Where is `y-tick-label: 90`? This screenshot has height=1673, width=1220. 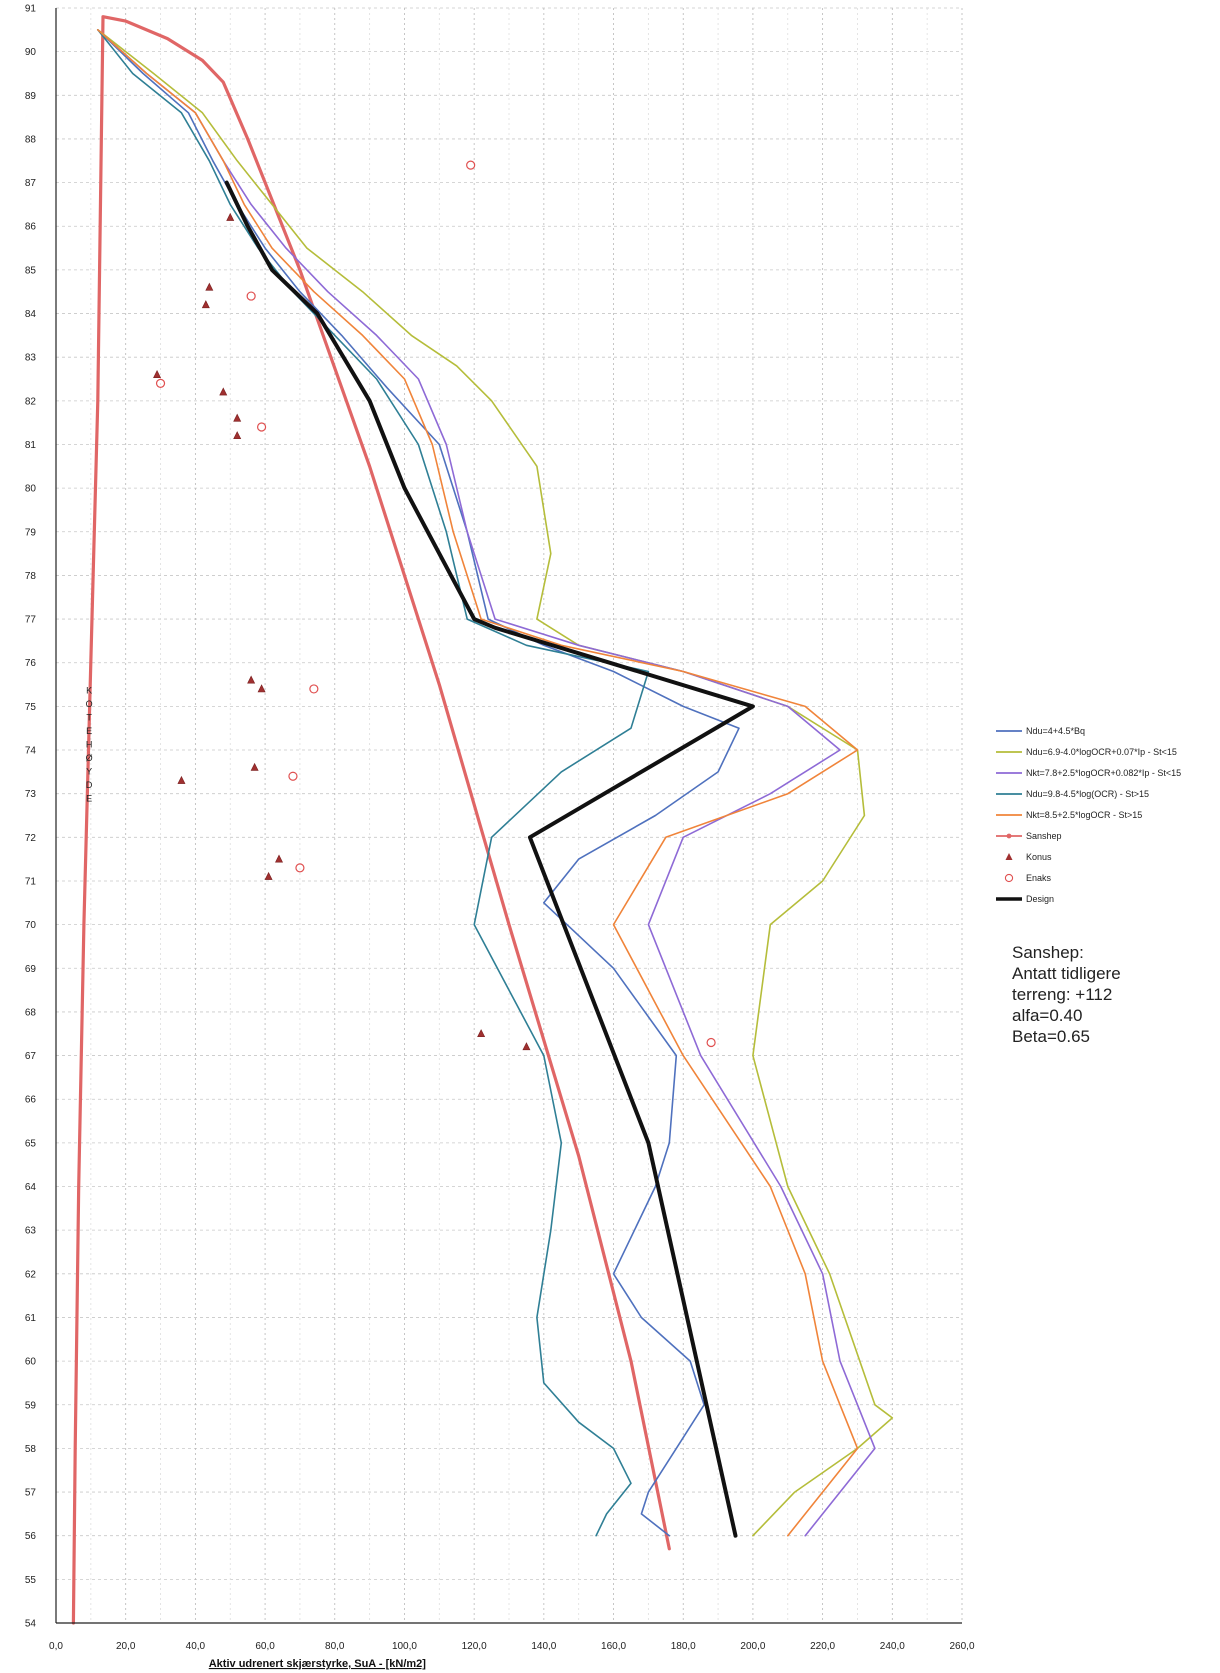 y-tick-label: 90 is located at coordinates (31, 52).